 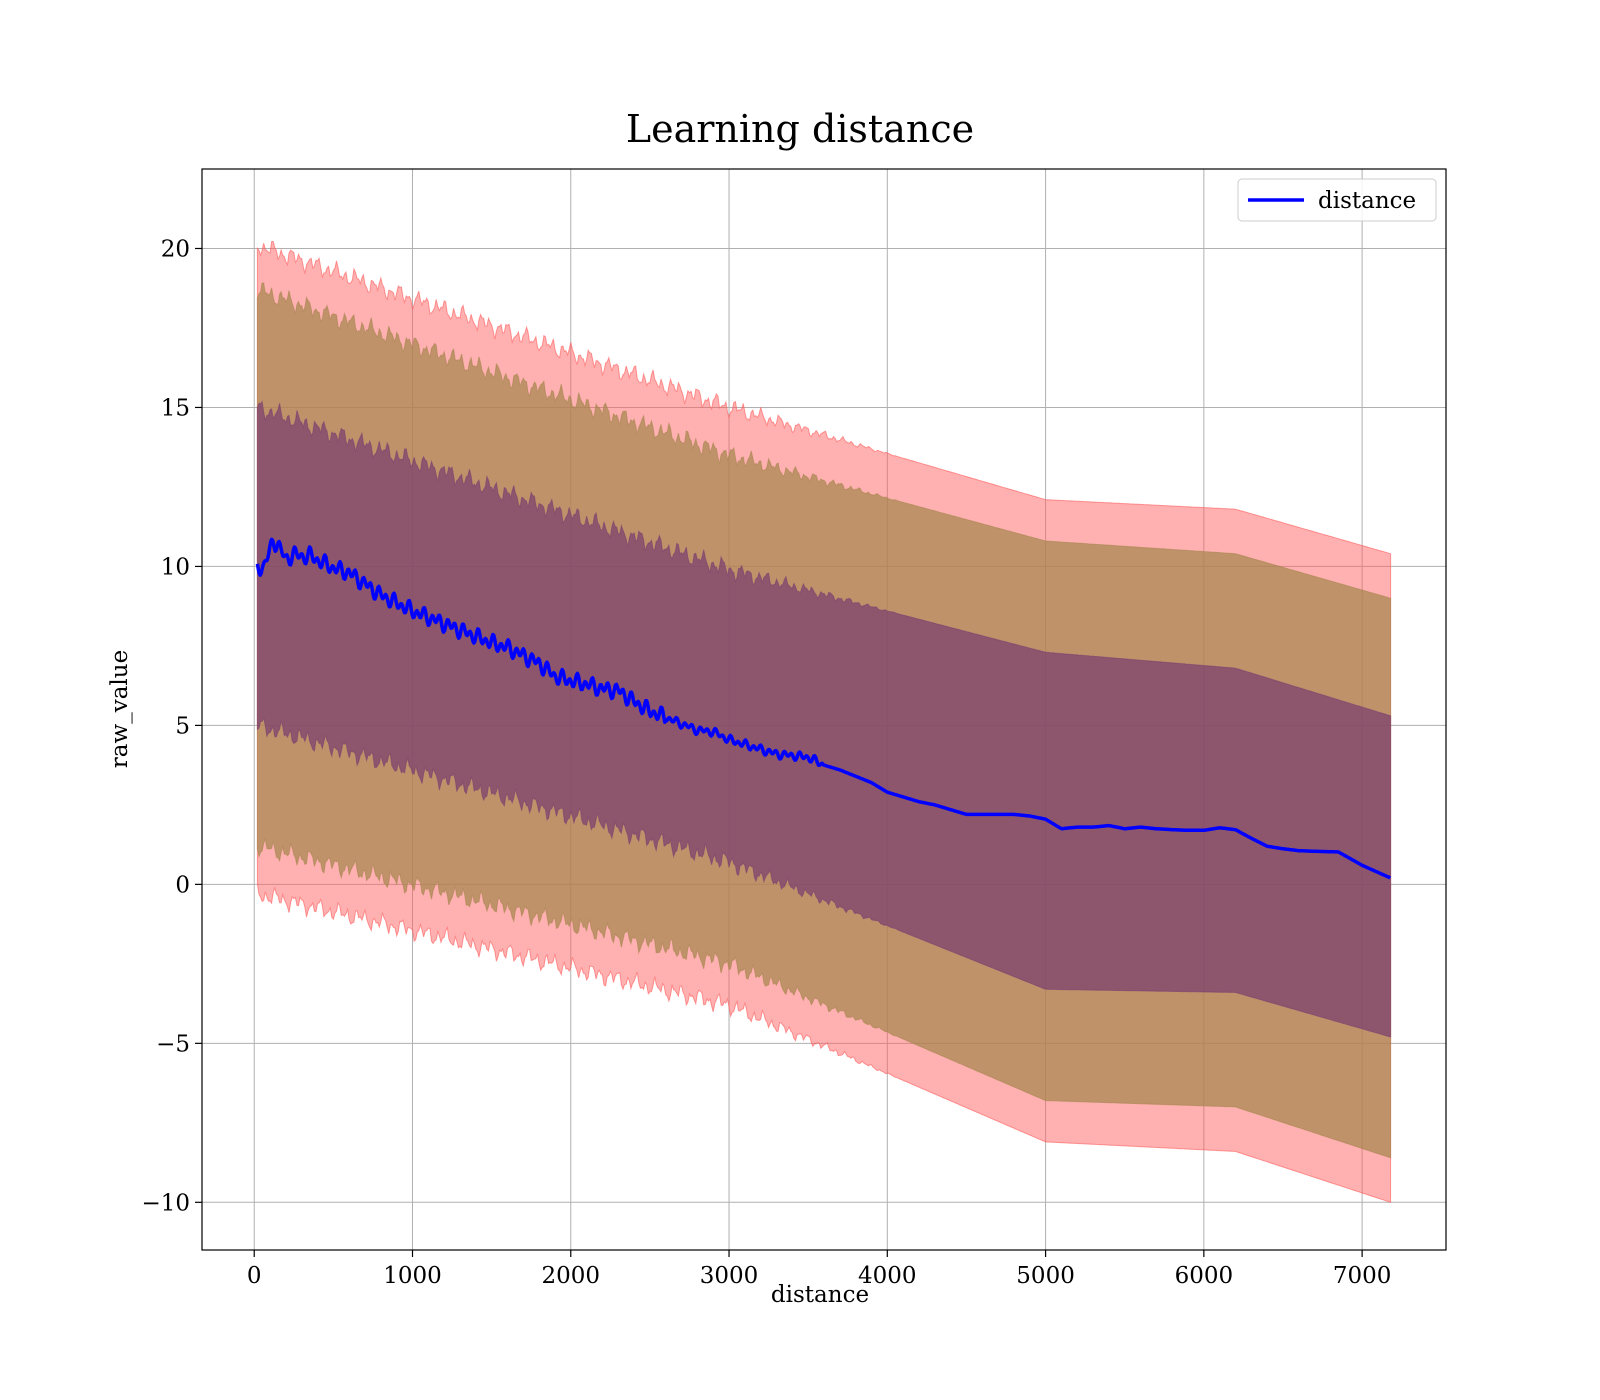 I want to click on x-tick-label: 1000, so click(x=412, y=1276).